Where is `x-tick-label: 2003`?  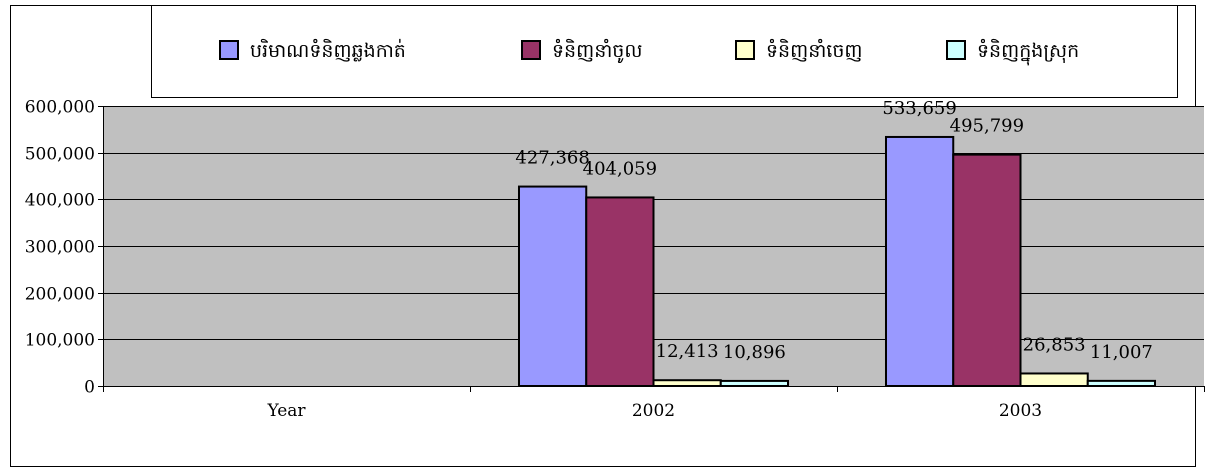 x-tick-label: 2003 is located at coordinates (1020, 411).